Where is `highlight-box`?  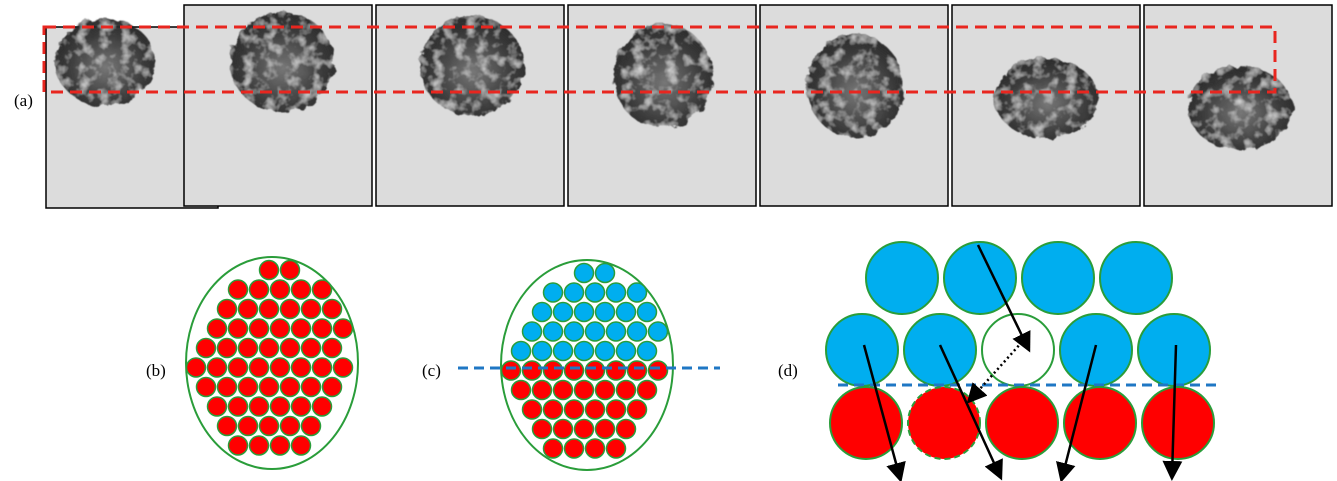 highlight-box is located at coordinates (659, 59).